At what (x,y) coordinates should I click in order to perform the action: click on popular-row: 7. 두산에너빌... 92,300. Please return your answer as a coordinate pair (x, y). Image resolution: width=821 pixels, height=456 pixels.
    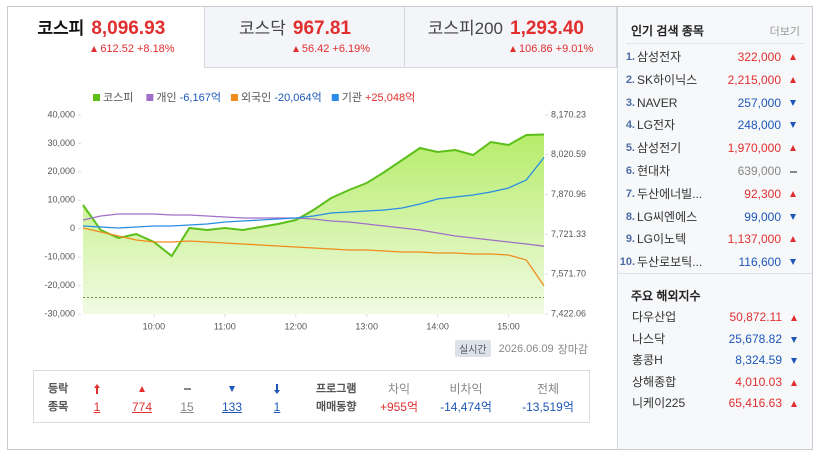
    Looking at the image, I should click on (715, 194).